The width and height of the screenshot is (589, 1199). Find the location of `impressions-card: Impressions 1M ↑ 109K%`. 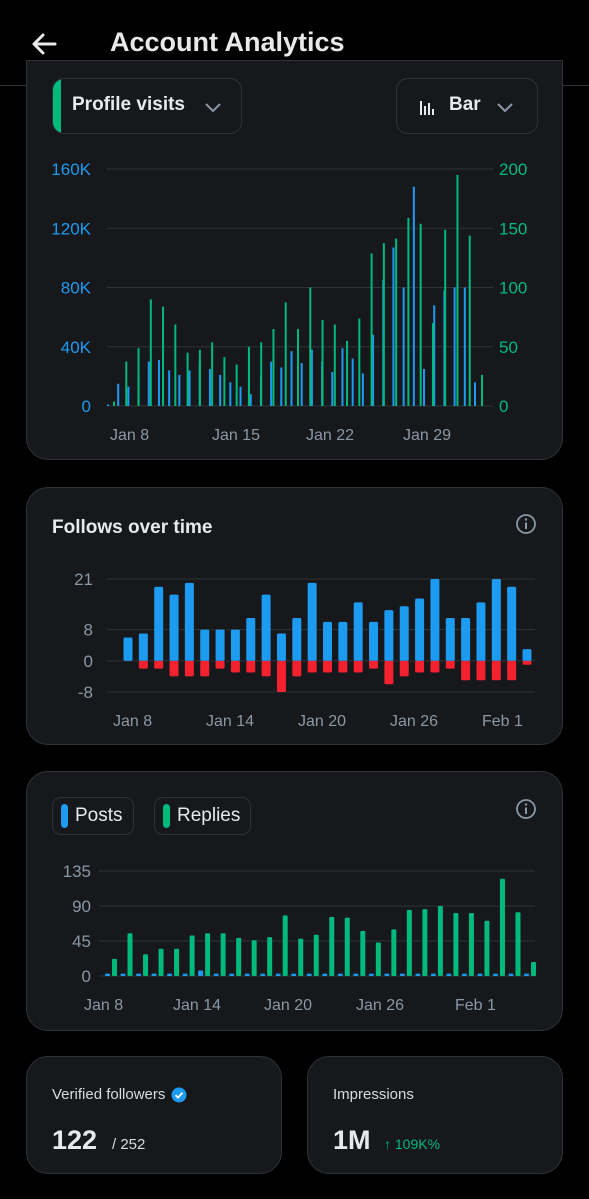

impressions-card: Impressions 1M ↑ 109K% is located at coordinates (435, 1115).